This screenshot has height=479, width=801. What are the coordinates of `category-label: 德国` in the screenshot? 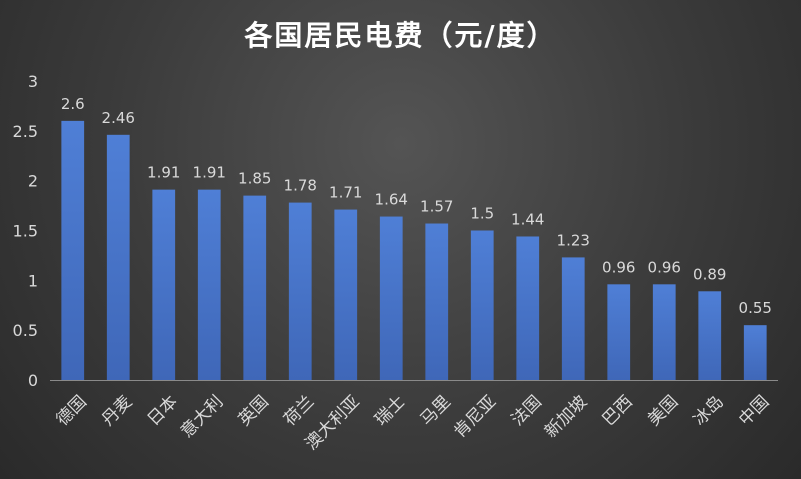 It's located at (72, 411).